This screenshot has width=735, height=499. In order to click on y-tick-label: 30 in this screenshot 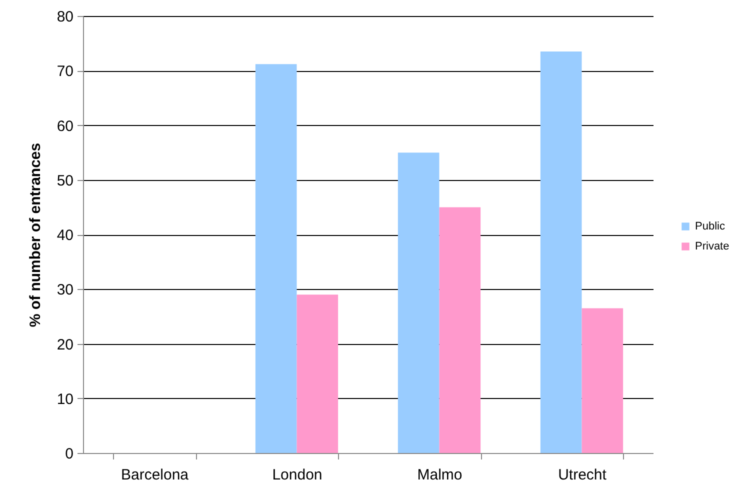, I will do `click(65, 290)`.